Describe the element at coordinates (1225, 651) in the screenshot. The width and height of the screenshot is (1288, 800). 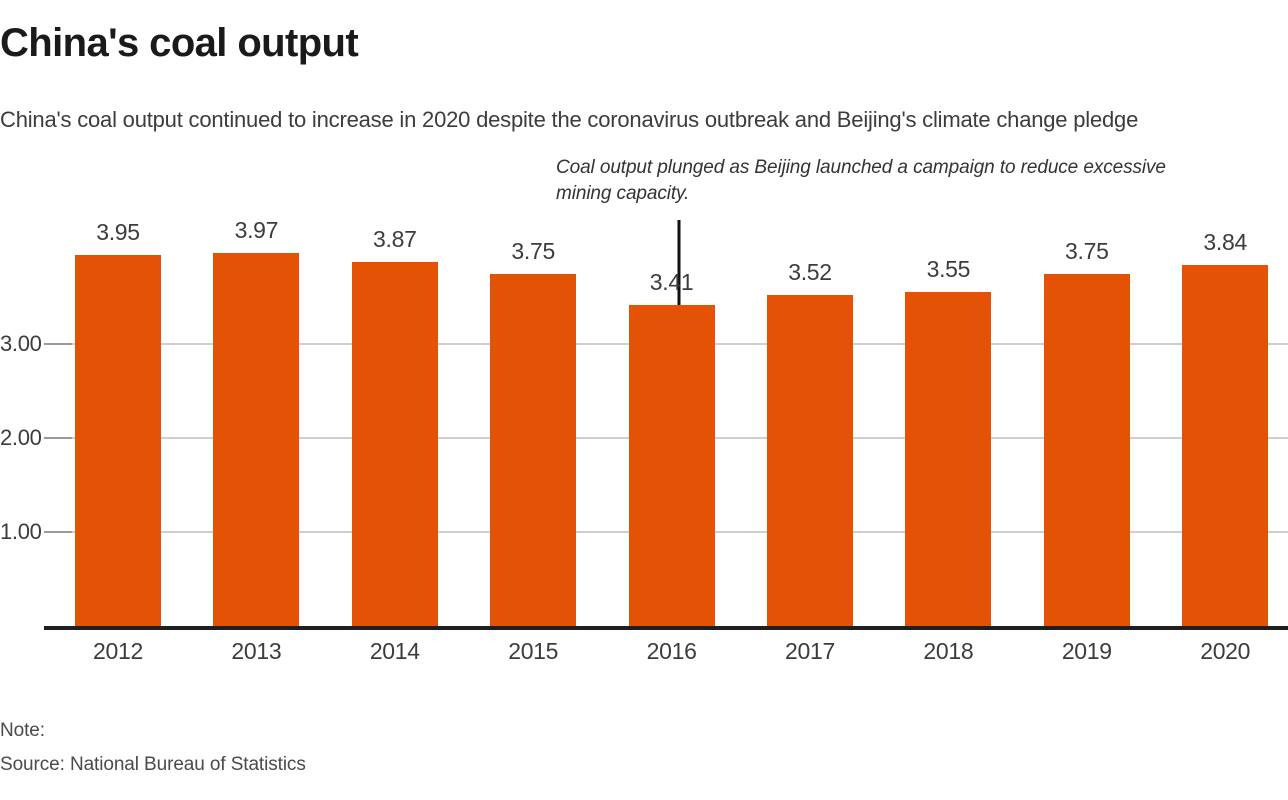
I see `xtick-label-2020: 2020` at that location.